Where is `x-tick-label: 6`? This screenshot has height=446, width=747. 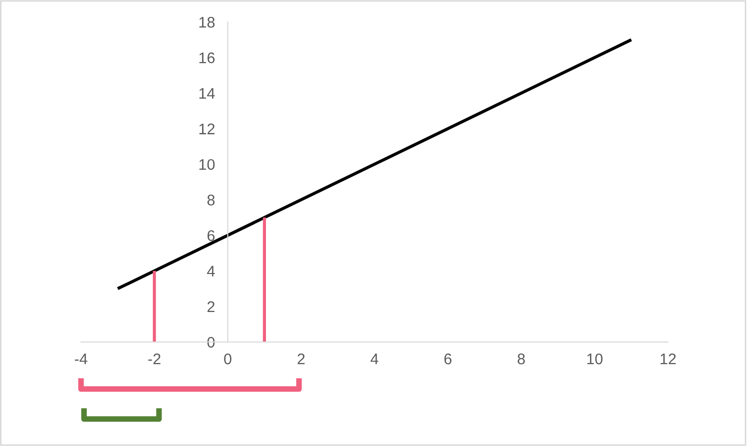
x-tick-label: 6 is located at coordinates (448, 359).